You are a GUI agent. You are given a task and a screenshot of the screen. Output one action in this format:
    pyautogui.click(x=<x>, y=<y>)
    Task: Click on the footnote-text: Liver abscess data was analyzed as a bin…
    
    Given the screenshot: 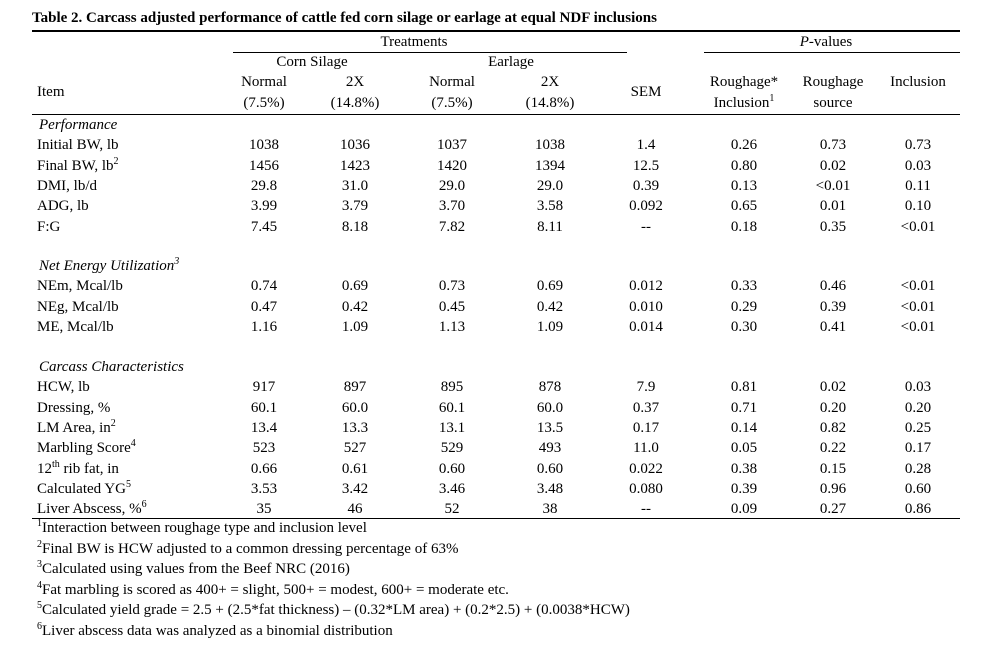 What is the action you would take?
    pyautogui.click(x=217, y=630)
    